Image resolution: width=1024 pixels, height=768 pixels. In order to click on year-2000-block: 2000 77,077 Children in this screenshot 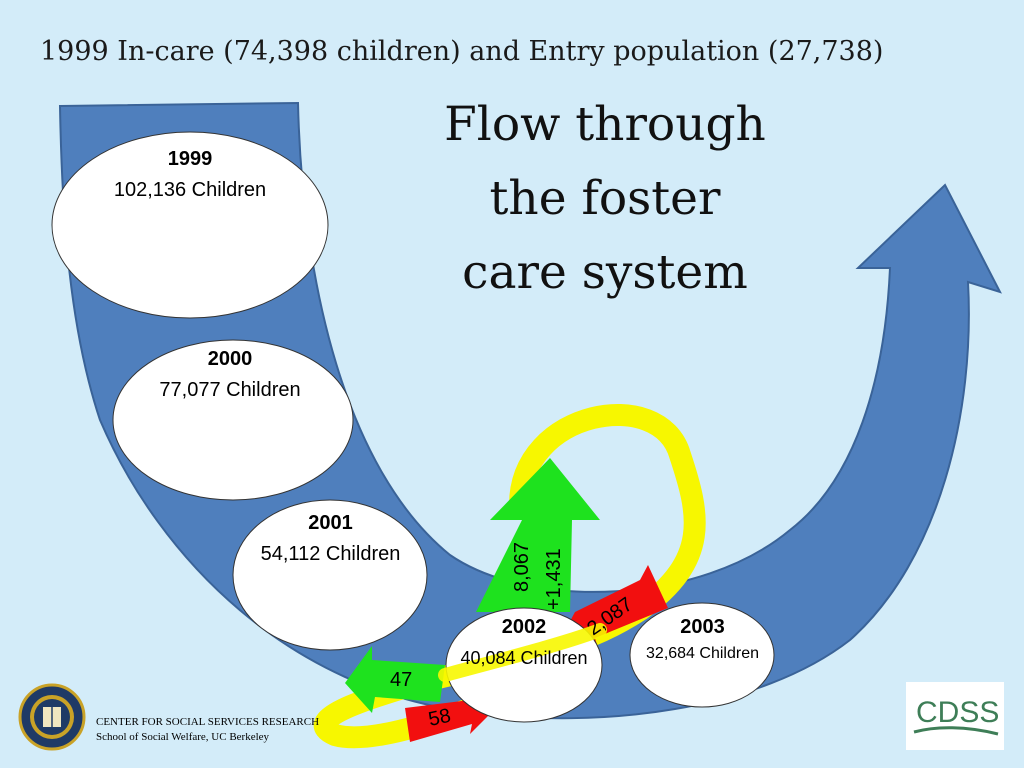, I will do `click(230, 375)`.